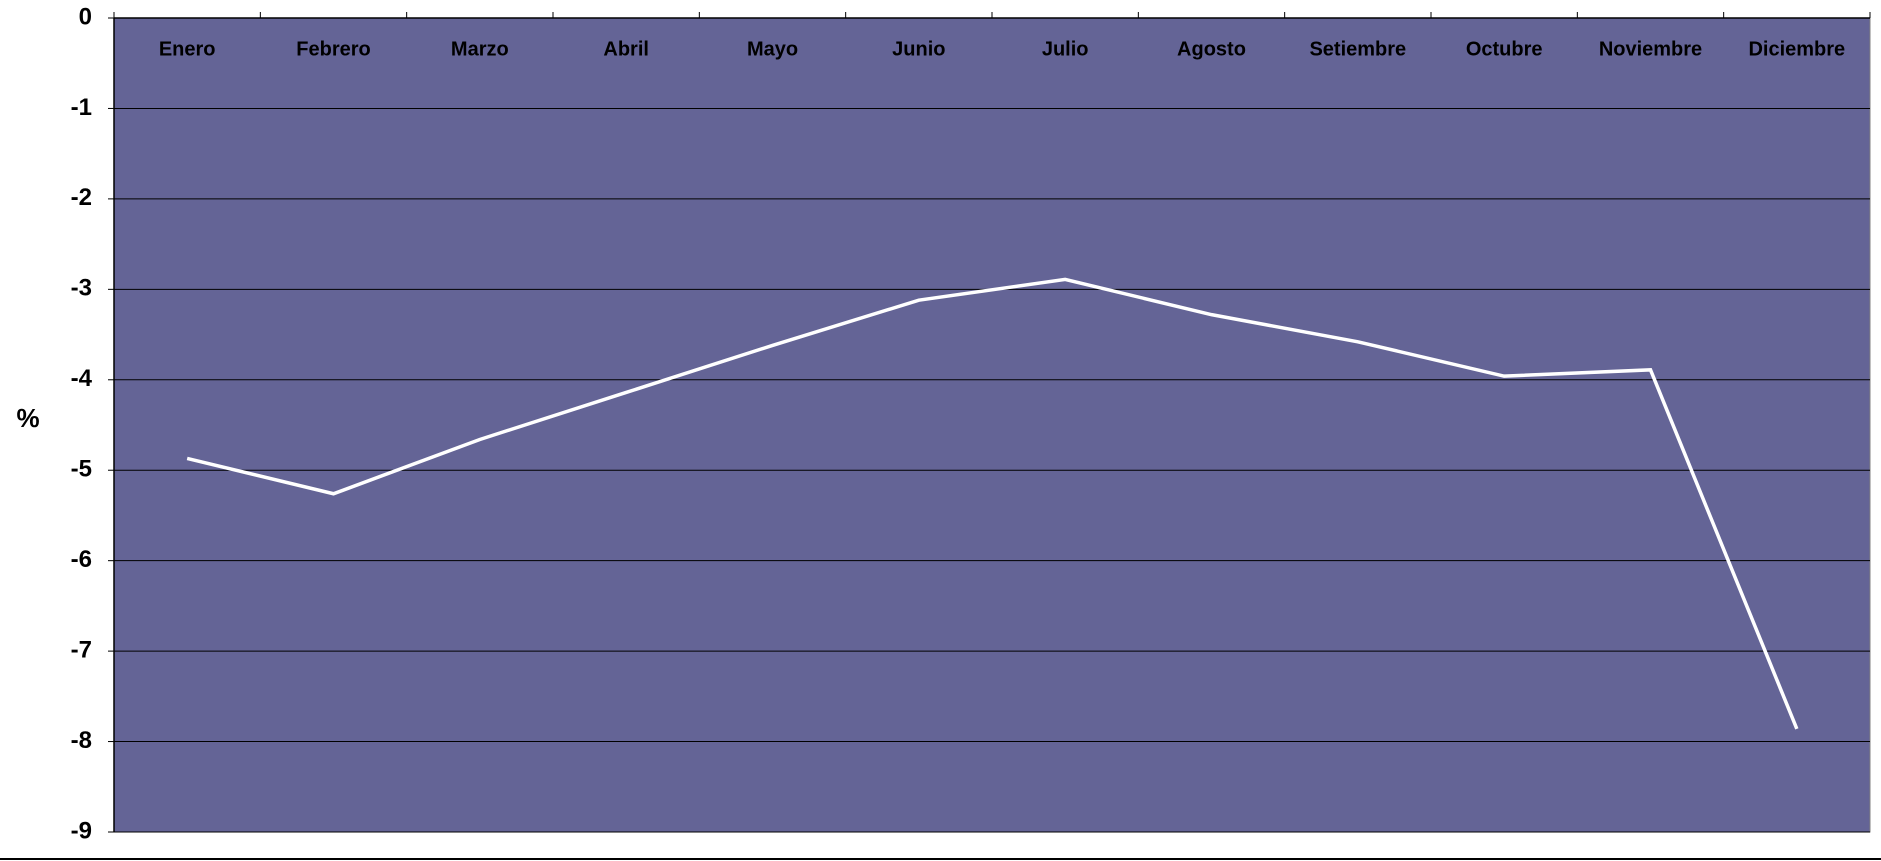 The image size is (1881, 861). Describe the element at coordinates (81, 649) in the screenshot. I see `y-tick-label: -7` at that location.